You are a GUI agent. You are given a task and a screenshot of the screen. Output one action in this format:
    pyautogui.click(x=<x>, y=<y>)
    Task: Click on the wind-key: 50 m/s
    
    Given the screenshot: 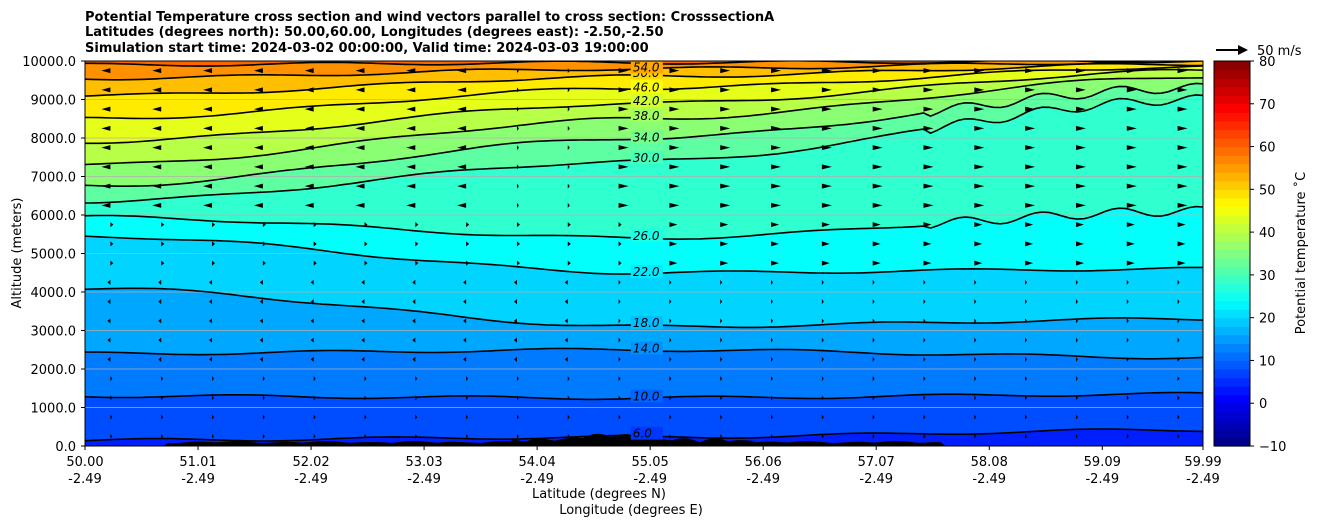 What is the action you would take?
    pyautogui.click(x=1259, y=51)
    